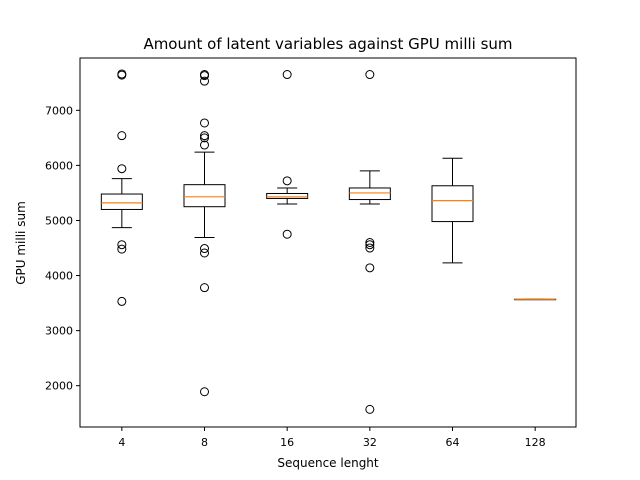 The image size is (640, 480). What do you see at coordinates (59, 220) in the screenshot?
I see `y-tick-label: 5000` at bounding box center [59, 220].